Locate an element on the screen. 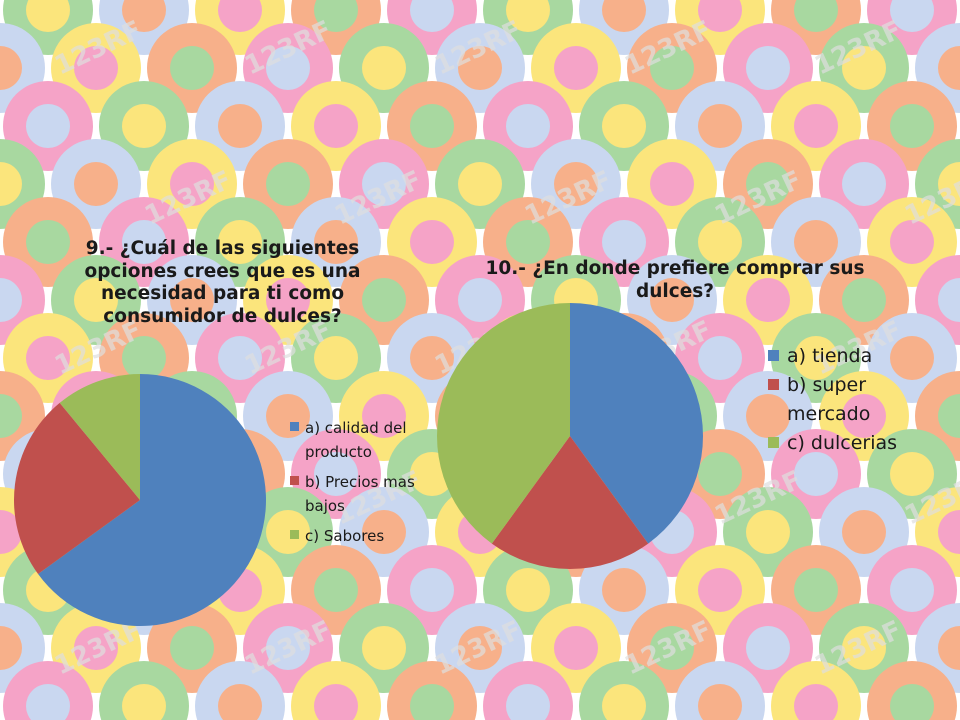 This screenshot has width=960, height=720. legend-item: a) tienda is located at coordinates (848, 356).